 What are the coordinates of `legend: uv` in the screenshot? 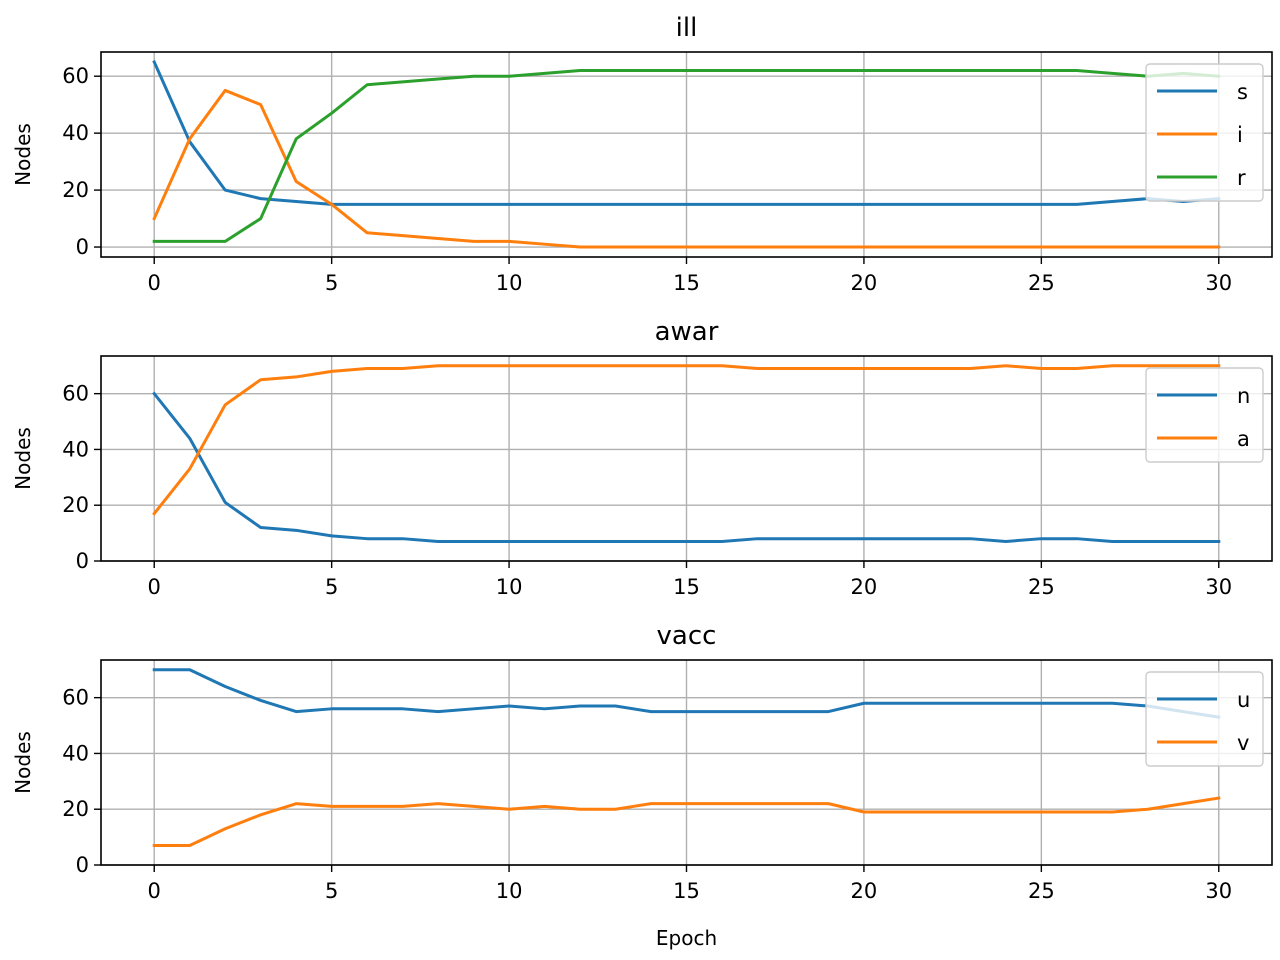 It's located at (1204, 719).